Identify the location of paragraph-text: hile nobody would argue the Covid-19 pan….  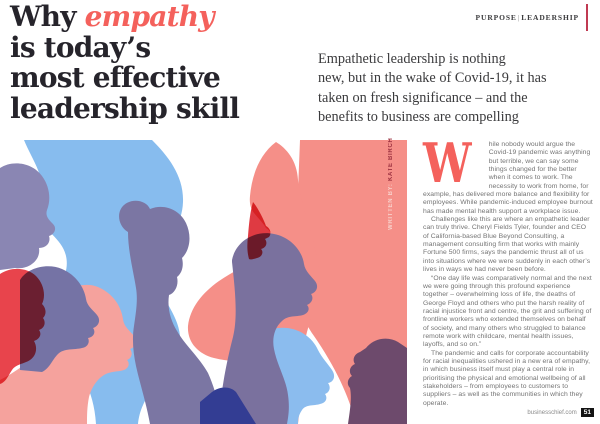
(508, 178).